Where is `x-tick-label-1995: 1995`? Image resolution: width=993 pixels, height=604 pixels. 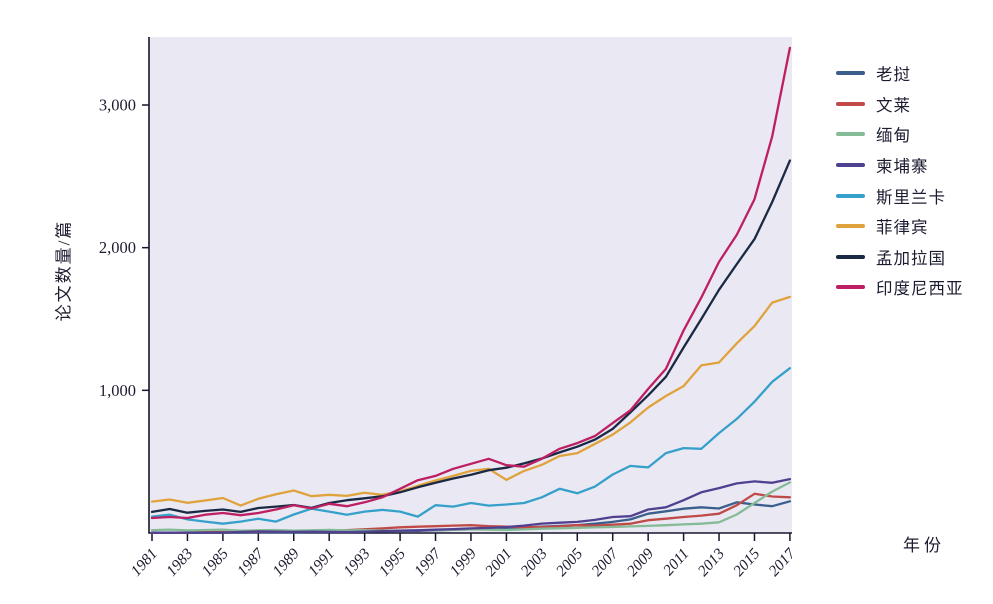
x-tick-label-1995: 1995 is located at coordinates (393, 562).